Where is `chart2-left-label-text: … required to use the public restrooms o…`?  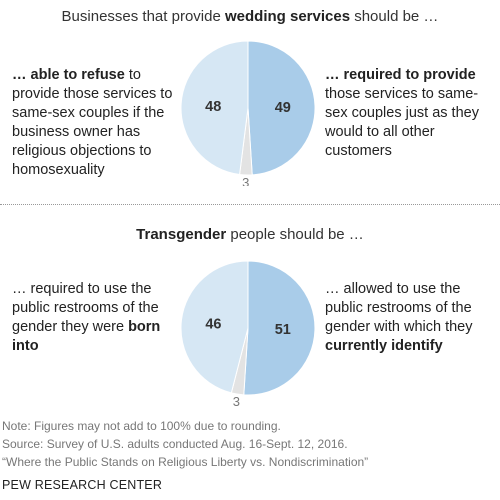 chart2-left-label-text: … required to use the public restrooms o… is located at coordinates (85, 308).